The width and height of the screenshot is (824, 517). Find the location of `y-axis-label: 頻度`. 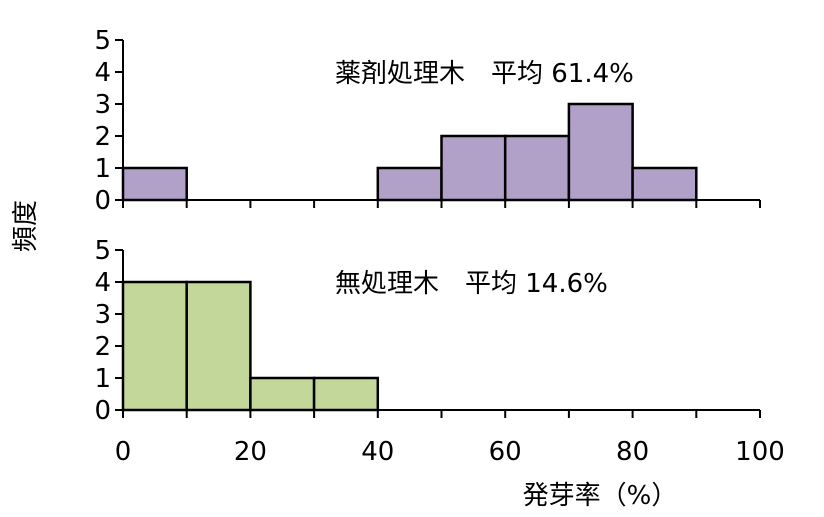

y-axis-label: 頻度 is located at coordinates (26, 226).